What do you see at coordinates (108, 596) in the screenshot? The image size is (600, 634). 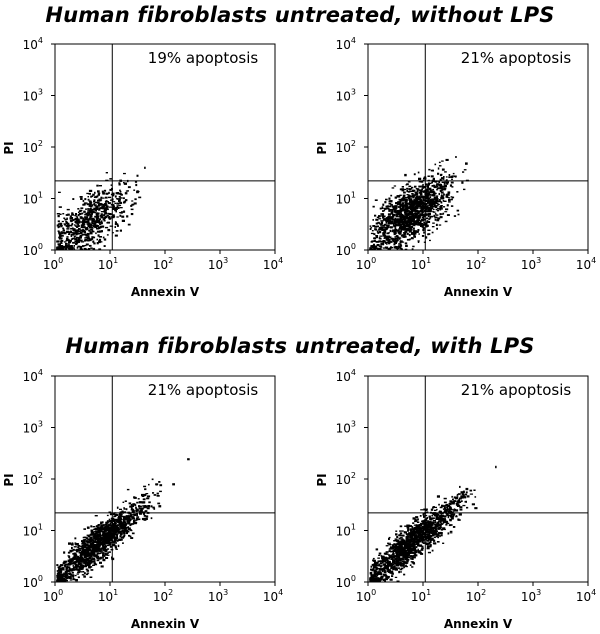 I see `x-tick-label: 101` at bounding box center [108, 596].